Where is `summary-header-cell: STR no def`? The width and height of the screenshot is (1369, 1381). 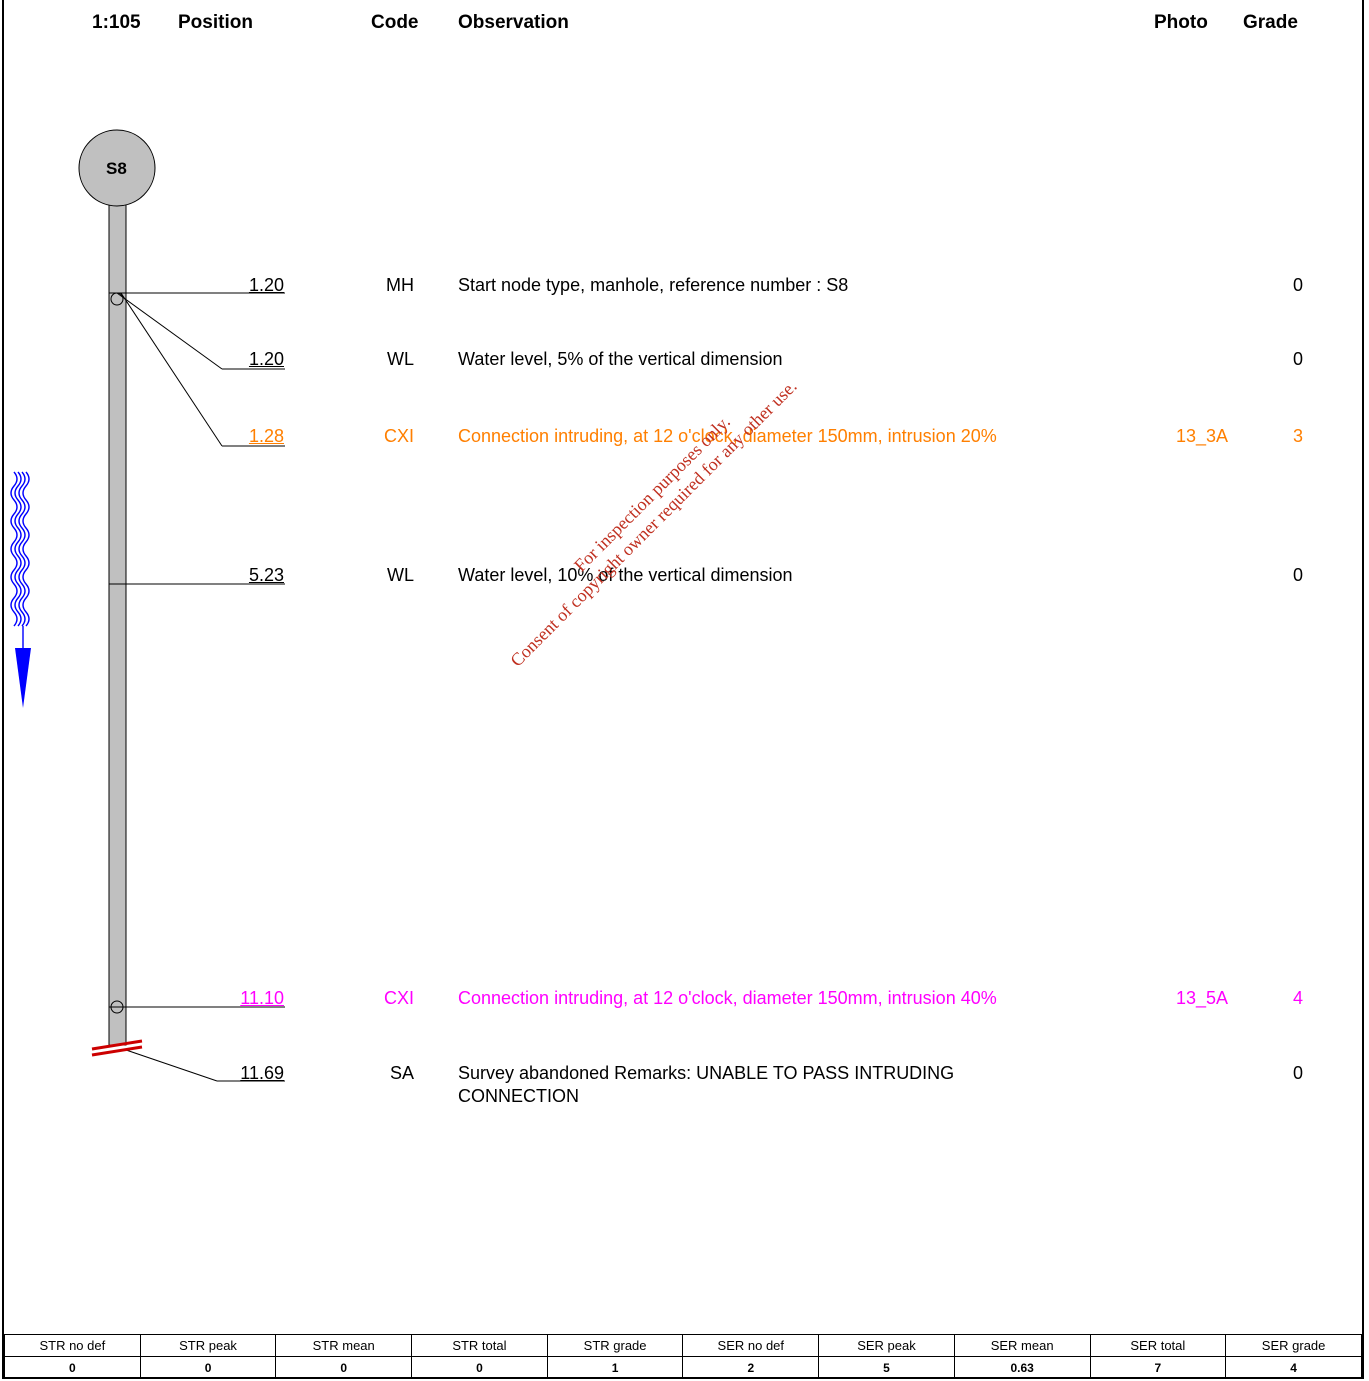 summary-header-cell: STR no def is located at coordinates (72, 1345).